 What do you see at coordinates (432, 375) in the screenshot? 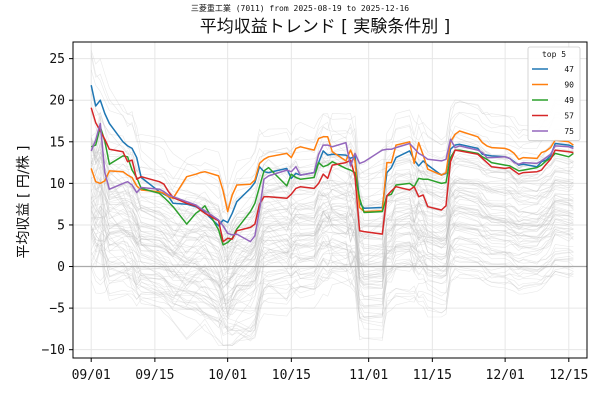
I see `x-tick-label: 11/15` at bounding box center [432, 375].